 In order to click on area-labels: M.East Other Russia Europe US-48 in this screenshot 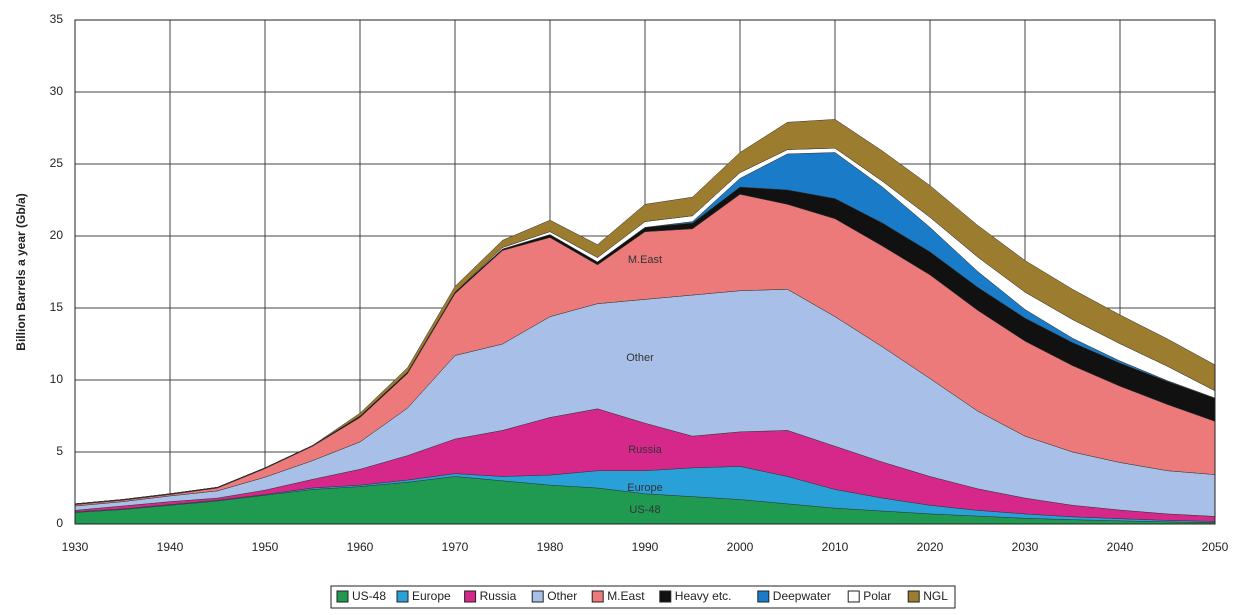, I will do `click(644, 385)`.